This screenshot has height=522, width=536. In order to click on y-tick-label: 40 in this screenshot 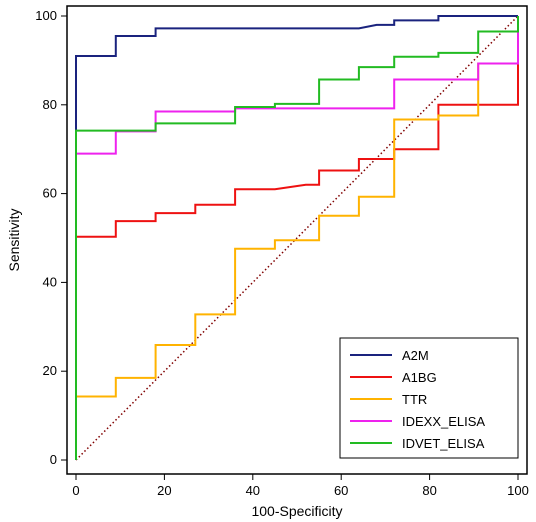, I will do `click(50, 281)`.